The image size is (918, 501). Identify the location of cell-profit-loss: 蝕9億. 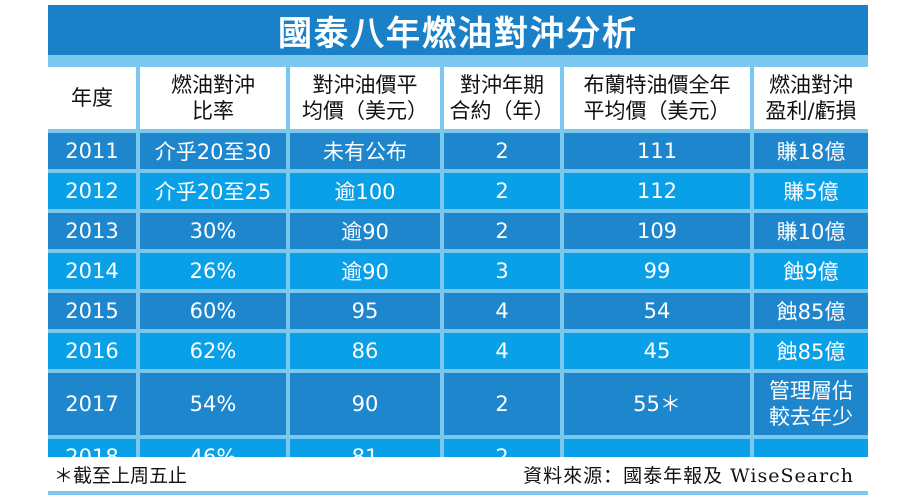
(809, 271).